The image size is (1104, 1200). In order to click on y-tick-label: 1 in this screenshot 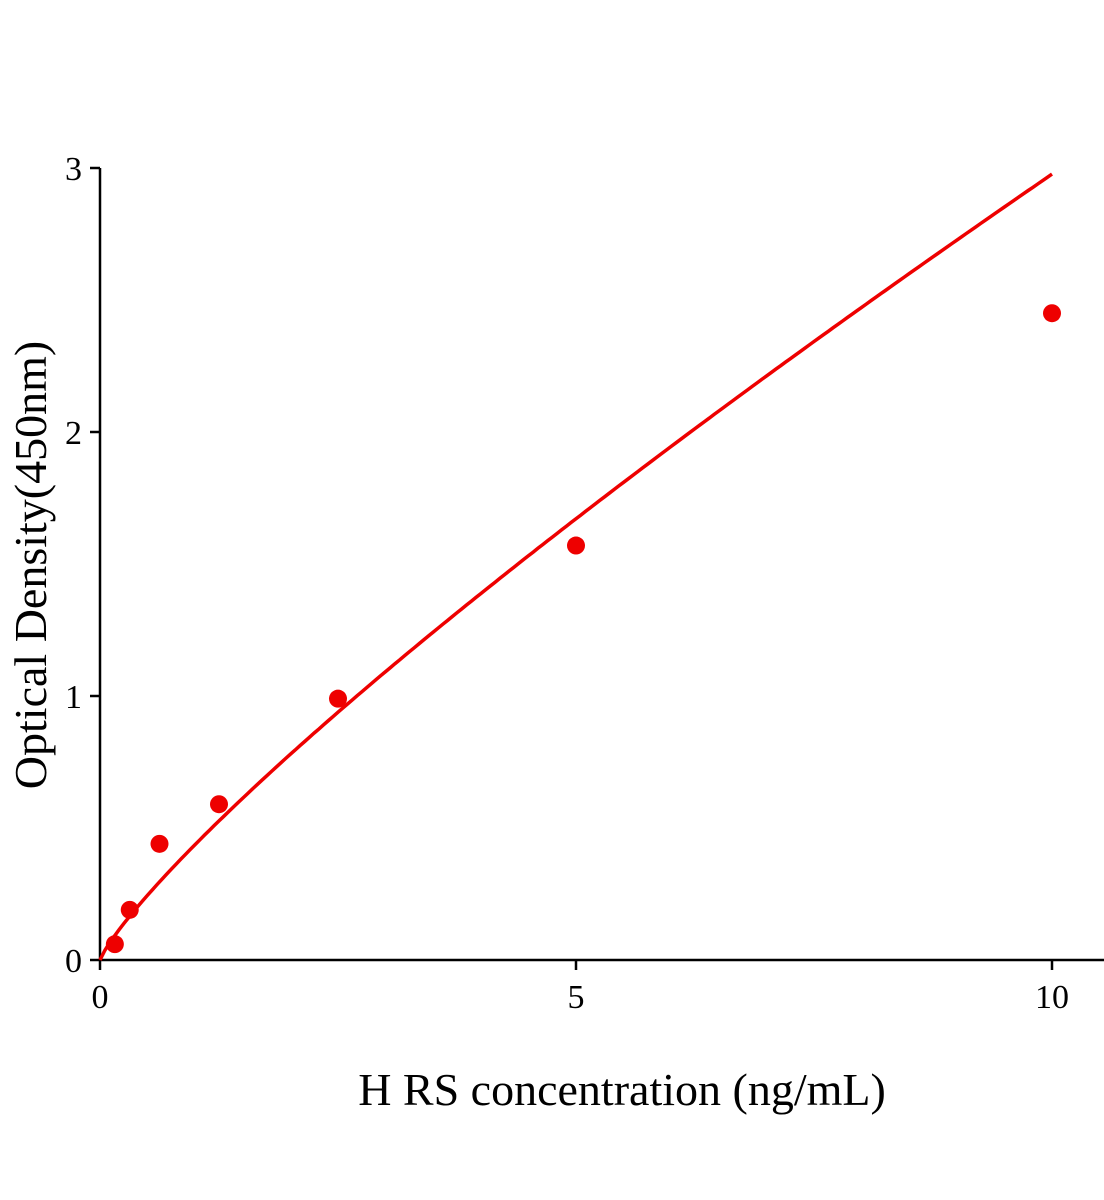, I will do `click(73, 697)`.